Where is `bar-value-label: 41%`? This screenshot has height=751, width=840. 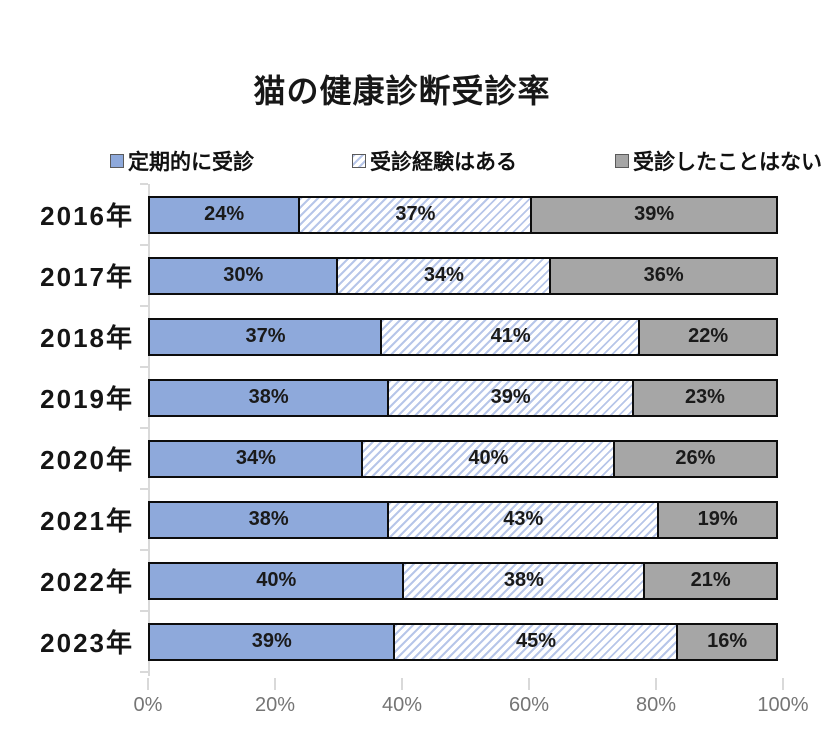 bar-value-label: 41% is located at coordinates (510, 336).